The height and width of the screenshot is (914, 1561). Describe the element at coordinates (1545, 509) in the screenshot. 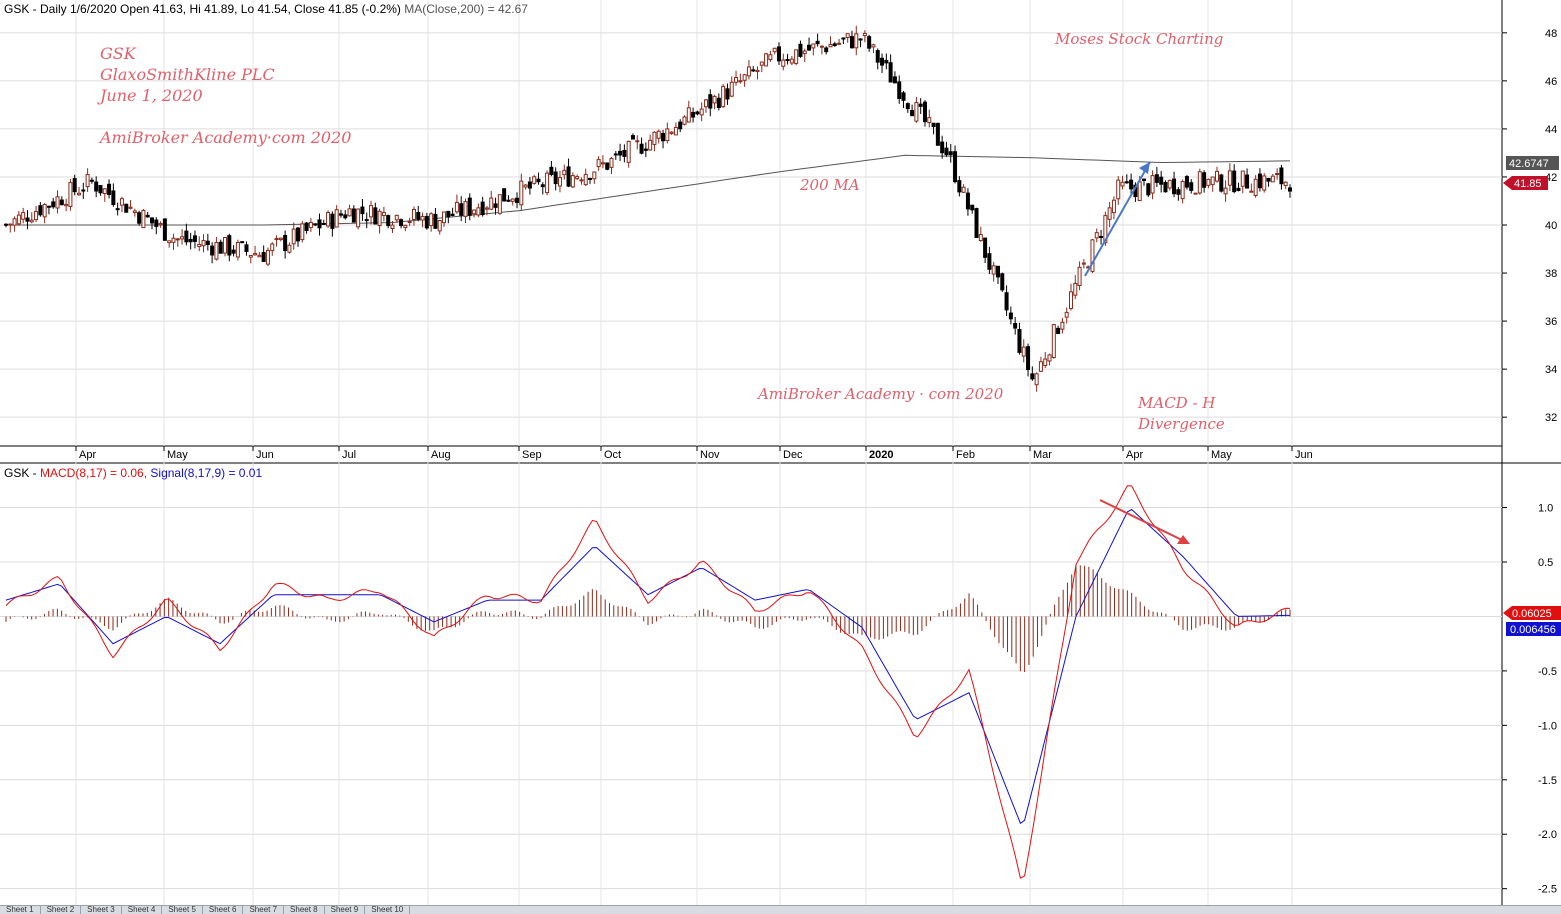

I see `macd-tick-label: 1.0` at that location.